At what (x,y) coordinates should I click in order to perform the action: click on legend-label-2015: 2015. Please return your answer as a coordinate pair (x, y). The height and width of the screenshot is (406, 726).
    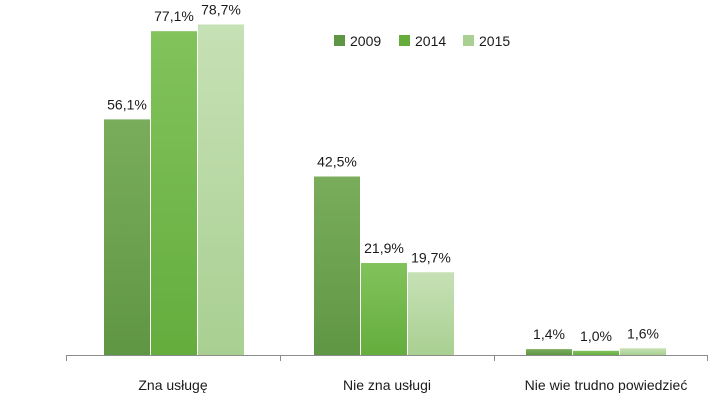
    Looking at the image, I should click on (494, 41).